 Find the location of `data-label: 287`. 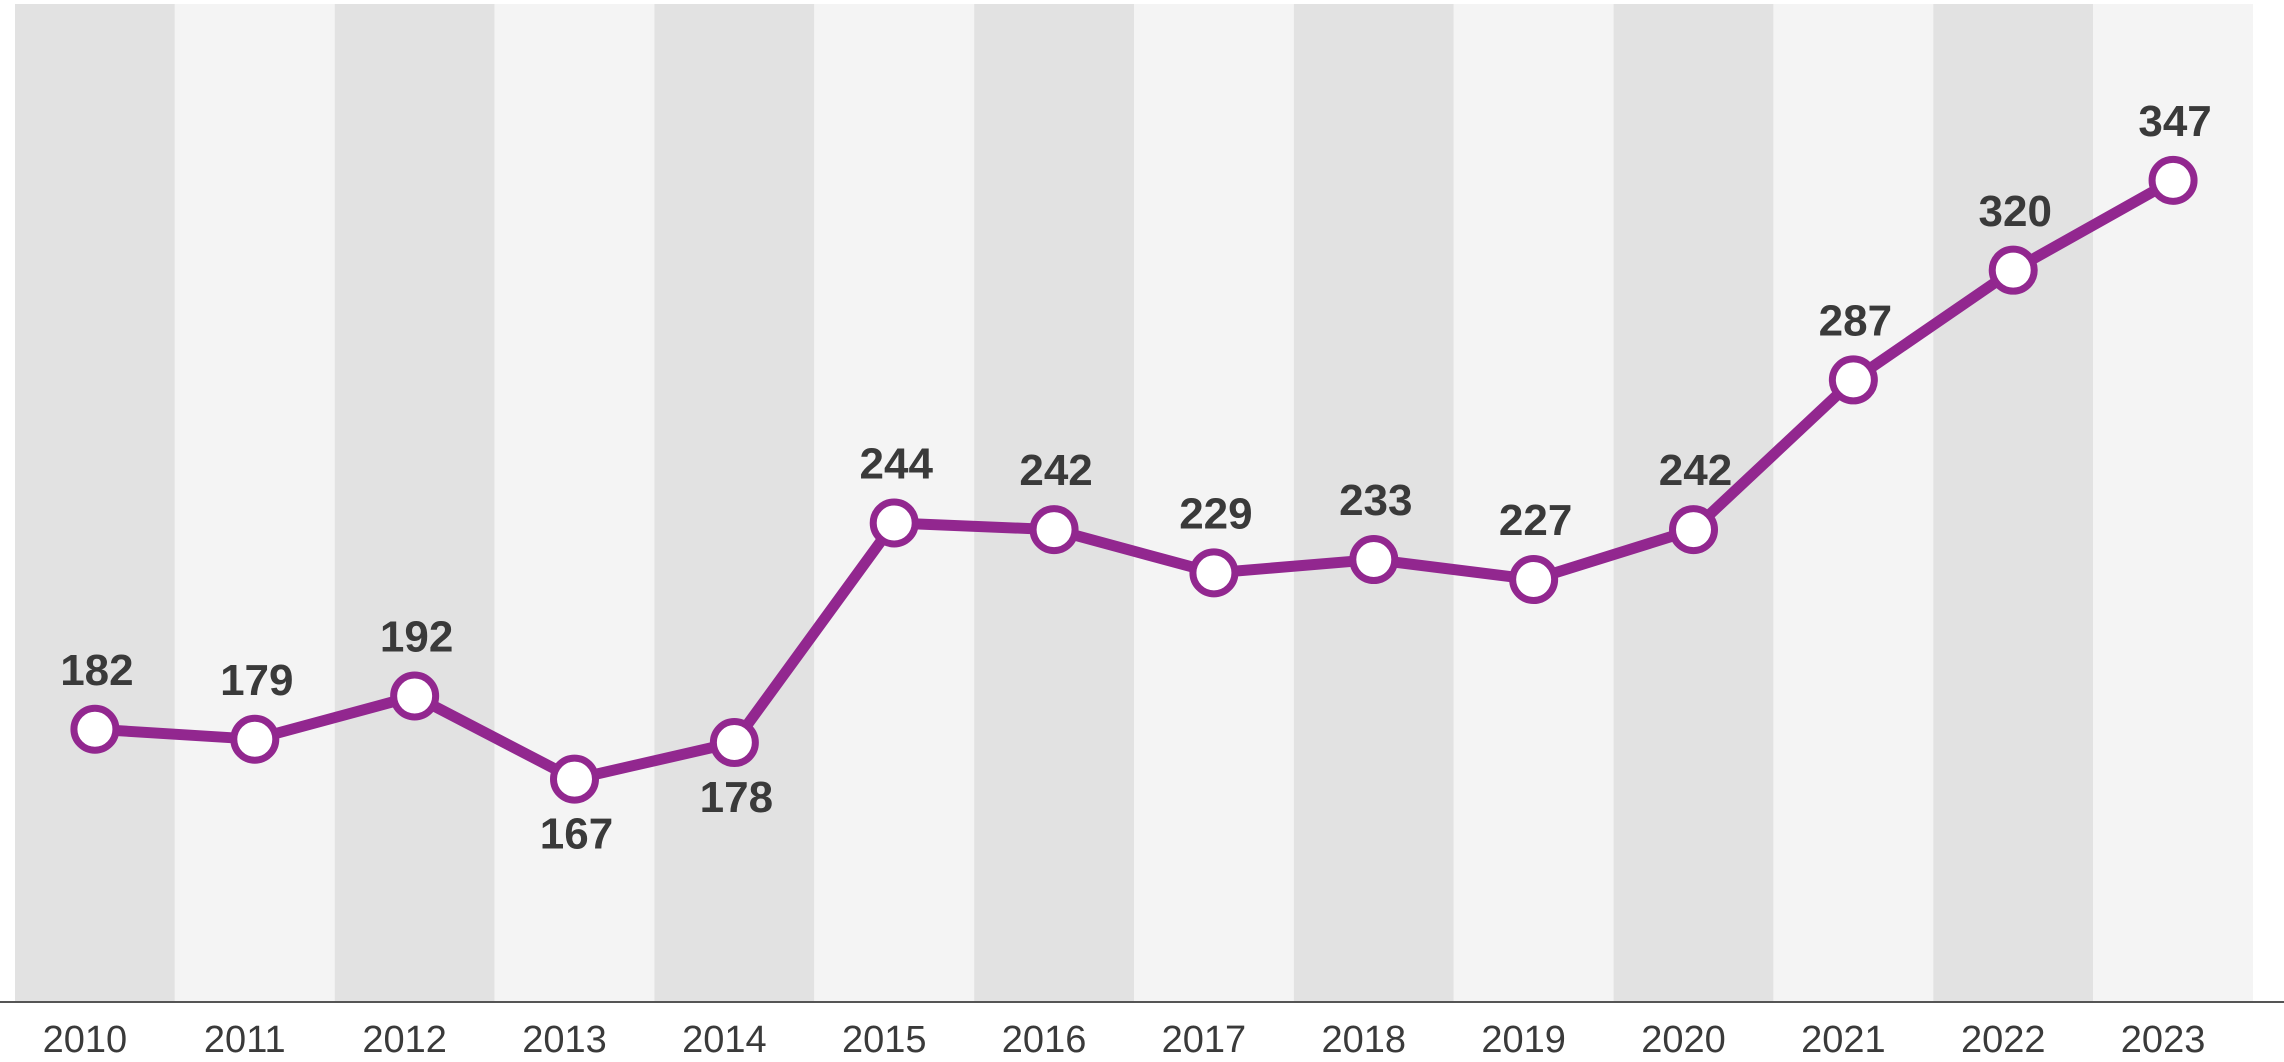

data-label: 287 is located at coordinates (1855, 321).